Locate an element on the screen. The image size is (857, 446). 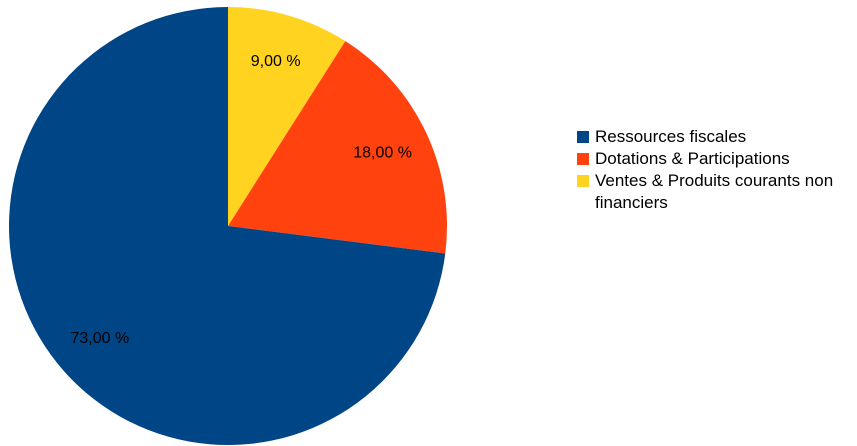
legend-item-ressources-fiscales: Ressources fiscales is located at coordinates (706, 137).